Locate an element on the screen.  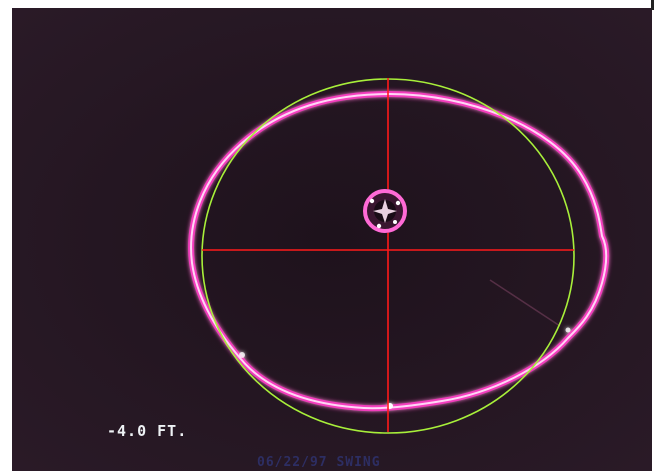
window-edge-marker is located at coordinates (652, 5).